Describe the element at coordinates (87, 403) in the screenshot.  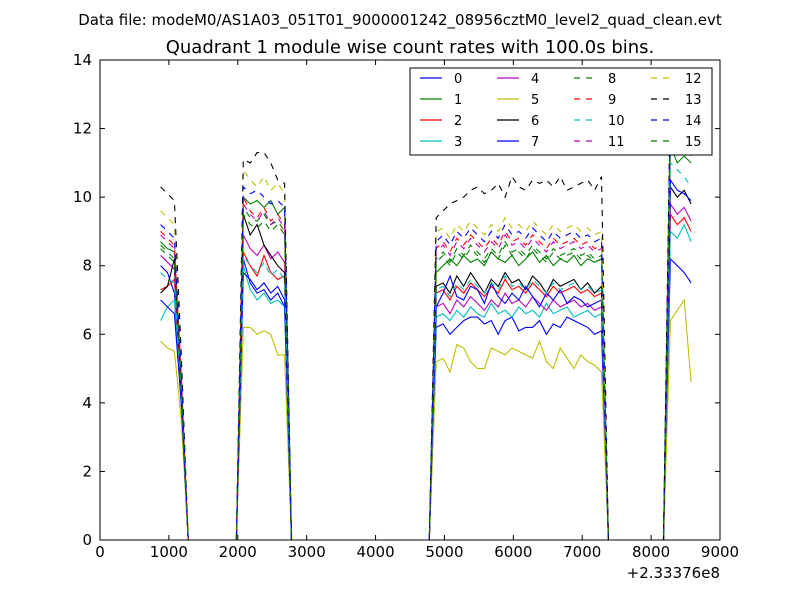
I see `y-tick-label: 4` at that location.